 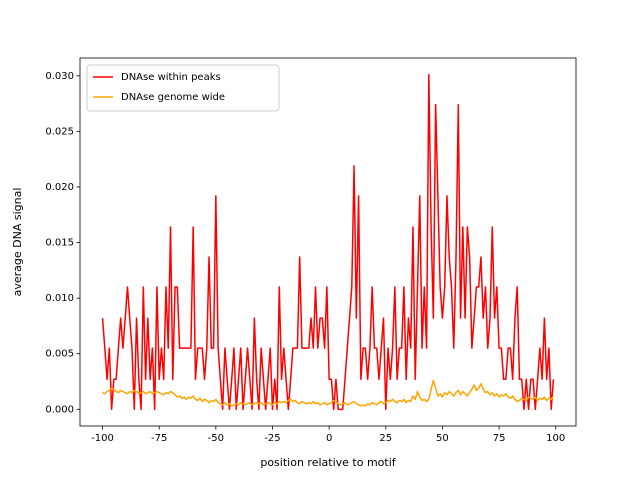 I want to click on legend-box, so click(x=183, y=88).